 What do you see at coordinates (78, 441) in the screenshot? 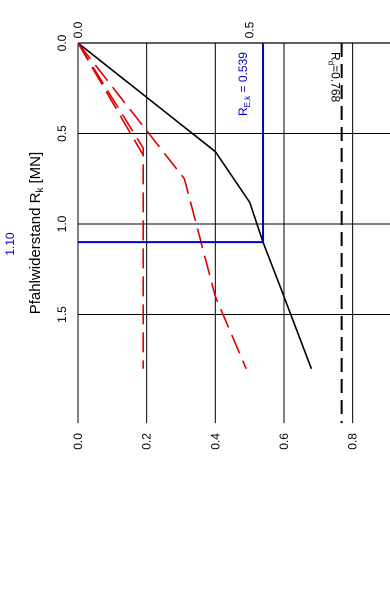
I see `tick-label-resistance: 0.0` at bounding box center [78, 441].